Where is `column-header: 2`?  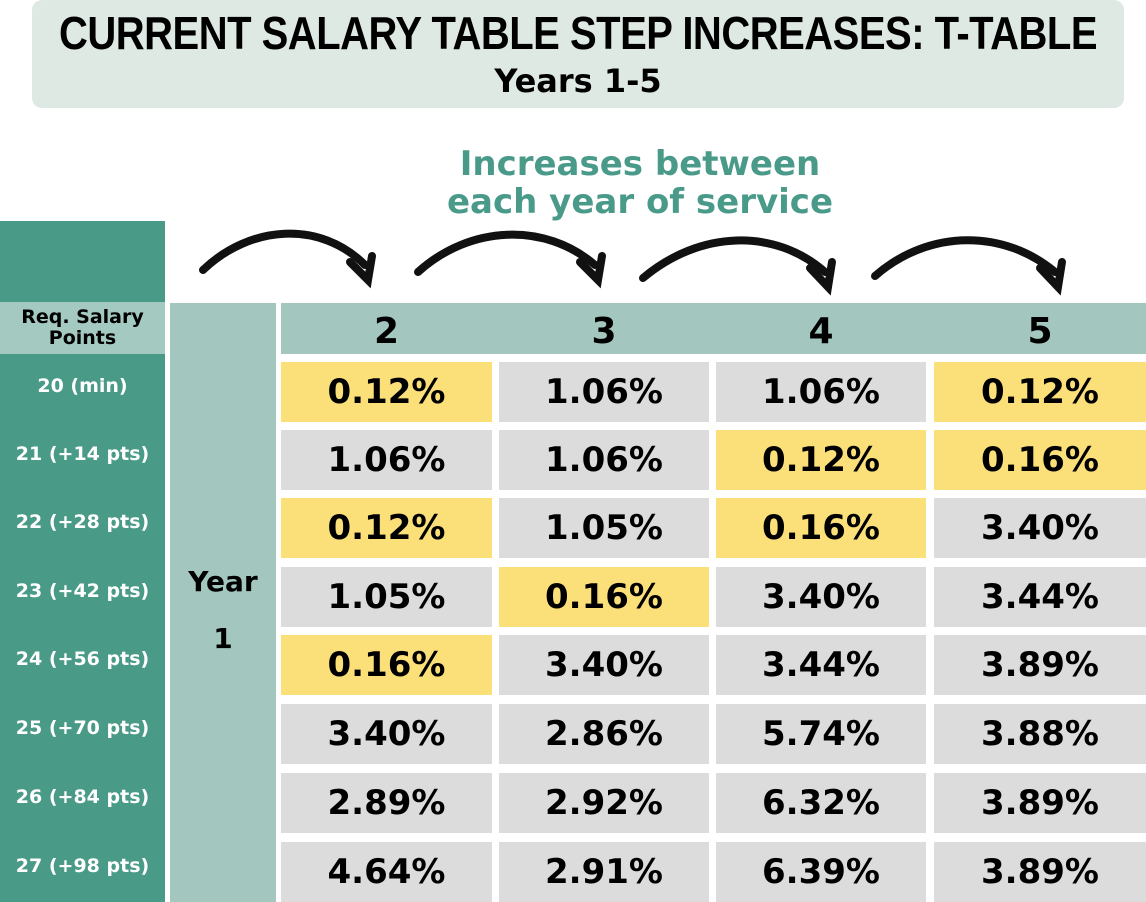 column-header: 2 is located at coordinates (386, 331).